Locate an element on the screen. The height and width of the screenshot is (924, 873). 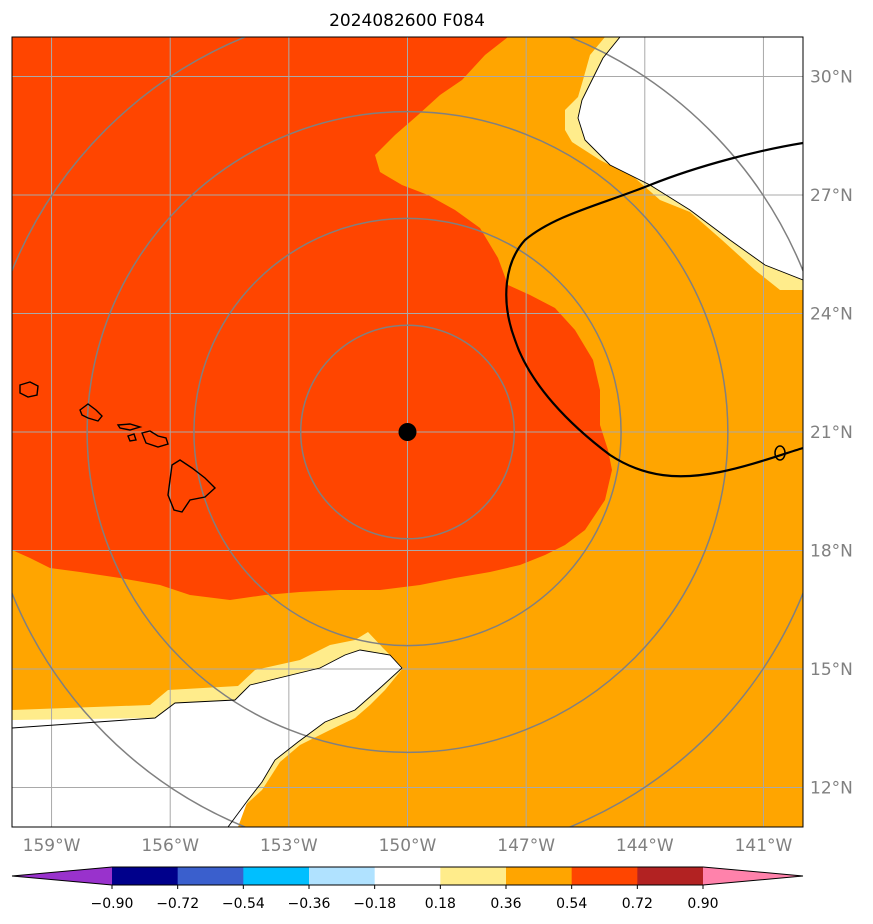
latitude-tick-labels: 12°N 15°N 18°N 21°N 24°N 27°N 30°N is located at coordinates (831, 433).